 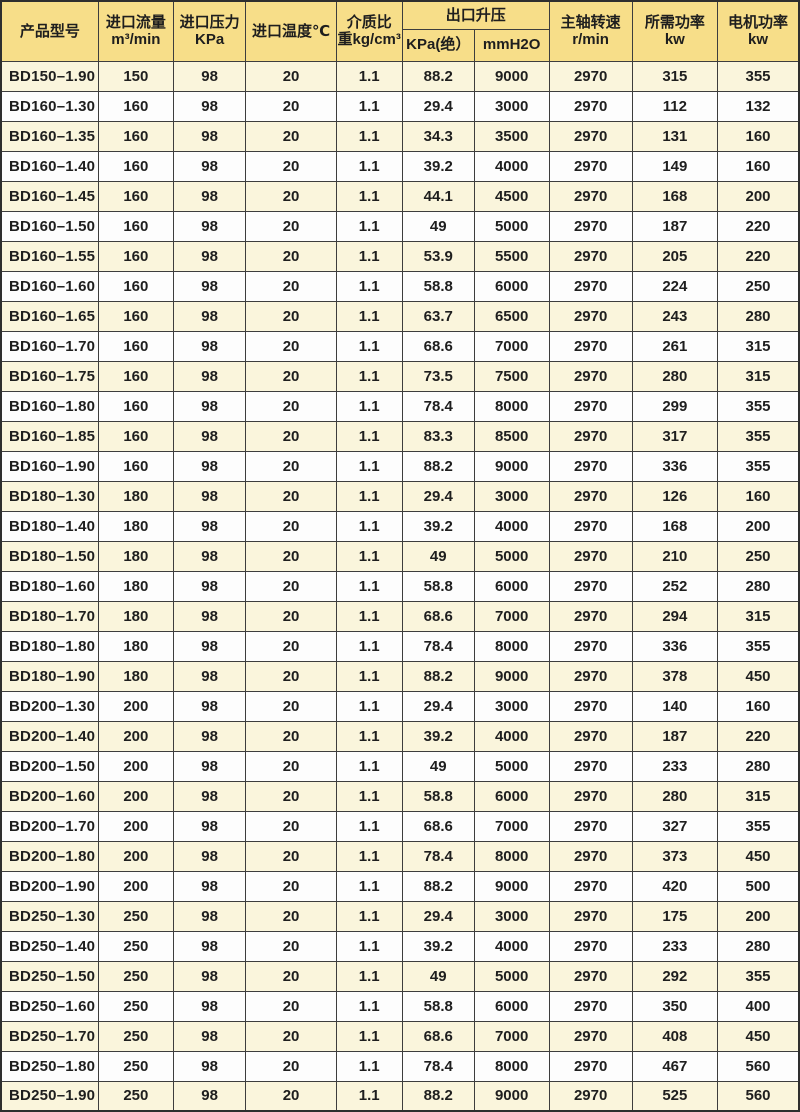 I want to click on value-cell: 39.2, so click(x=438, y=526).